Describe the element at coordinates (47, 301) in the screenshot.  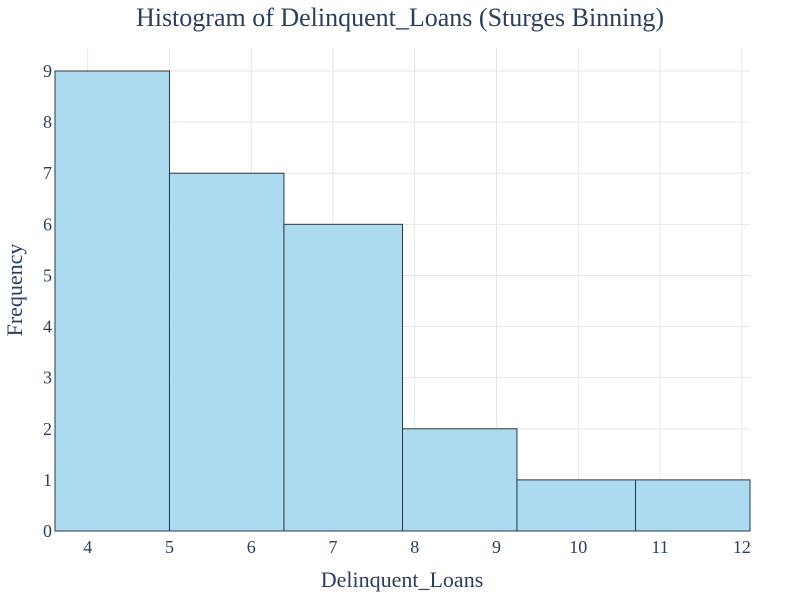
I see `y-tick-labels: 0 1 2 3 4 5 6 7 8 9` at that location.